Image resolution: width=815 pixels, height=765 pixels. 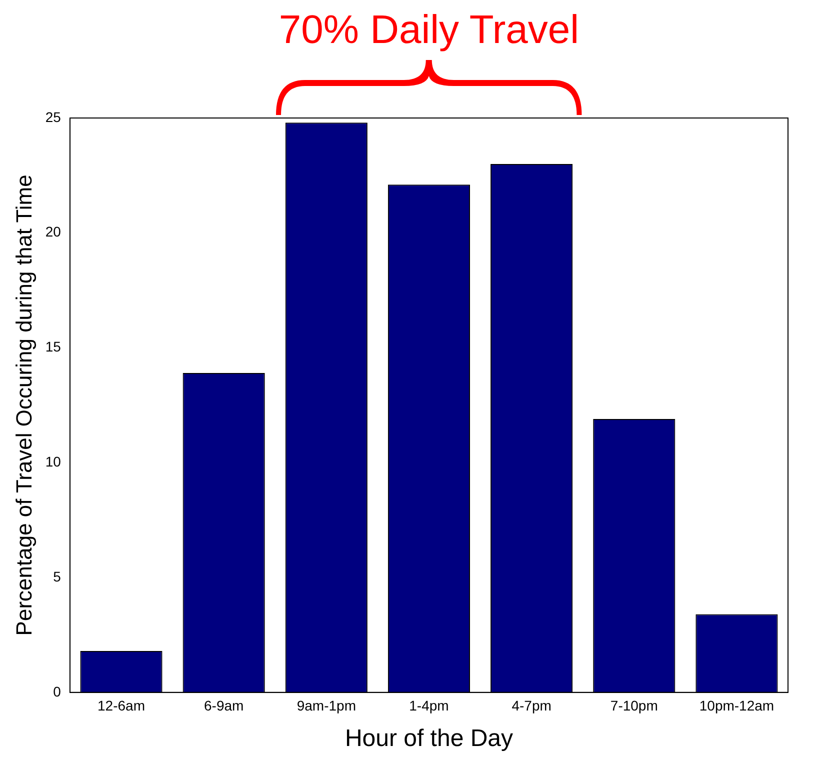 I want to click on y-axis-title: Percentage of Travel Occuring during that Time, so click(x=23, y=405).